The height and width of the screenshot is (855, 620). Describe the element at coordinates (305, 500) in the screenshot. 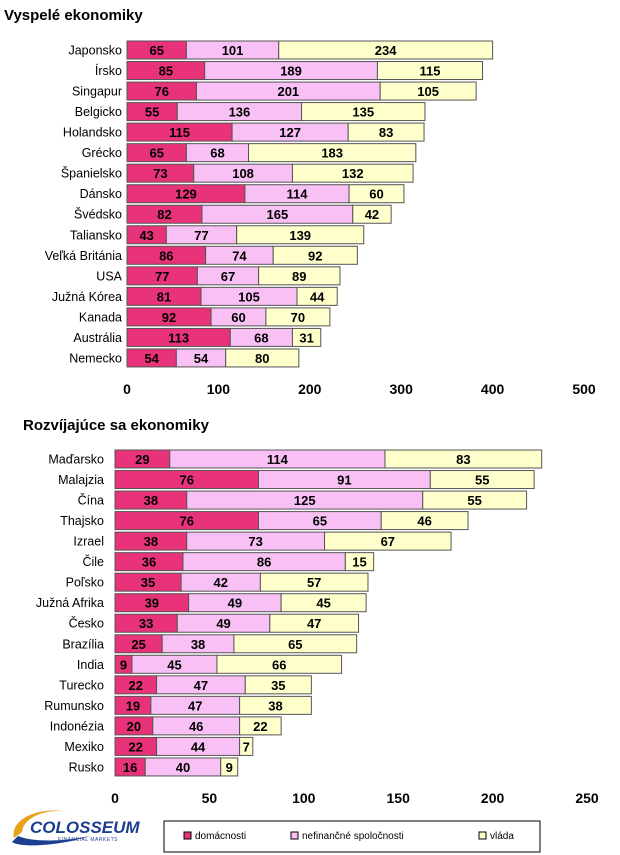

I see `data-label: 125` at that location.